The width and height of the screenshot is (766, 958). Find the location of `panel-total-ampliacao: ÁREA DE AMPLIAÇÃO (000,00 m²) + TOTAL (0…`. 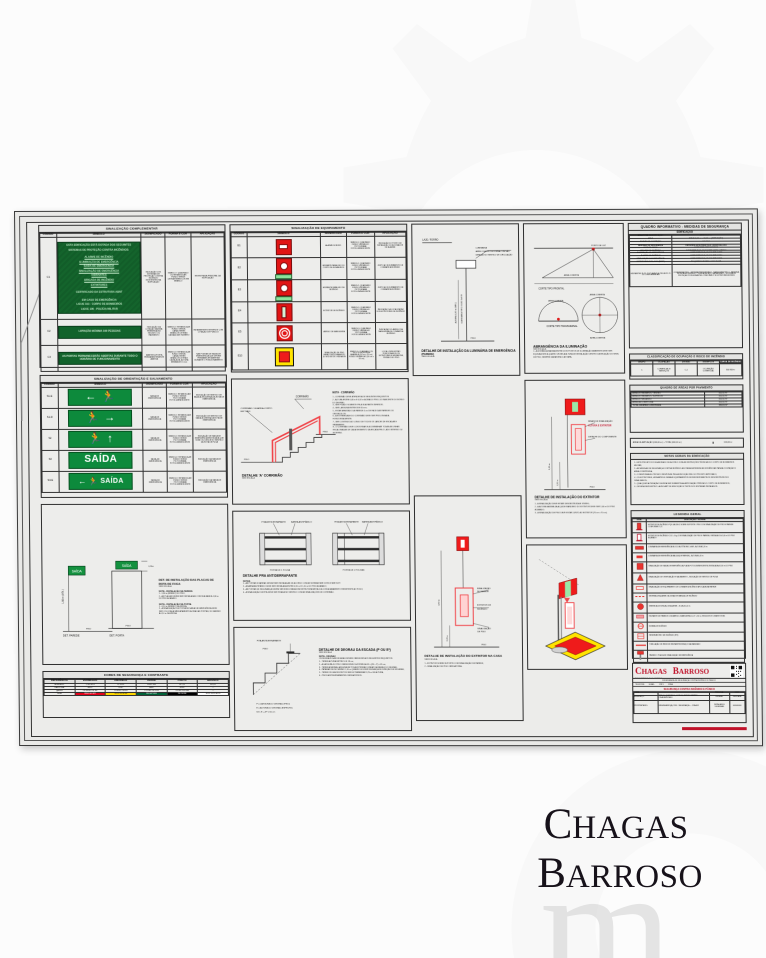

panel-total-ampliacao: ÁREA DE AMPLIAÇÃO (000,00 m²) + TOTAL (0… is located at coordinates (686, 442).